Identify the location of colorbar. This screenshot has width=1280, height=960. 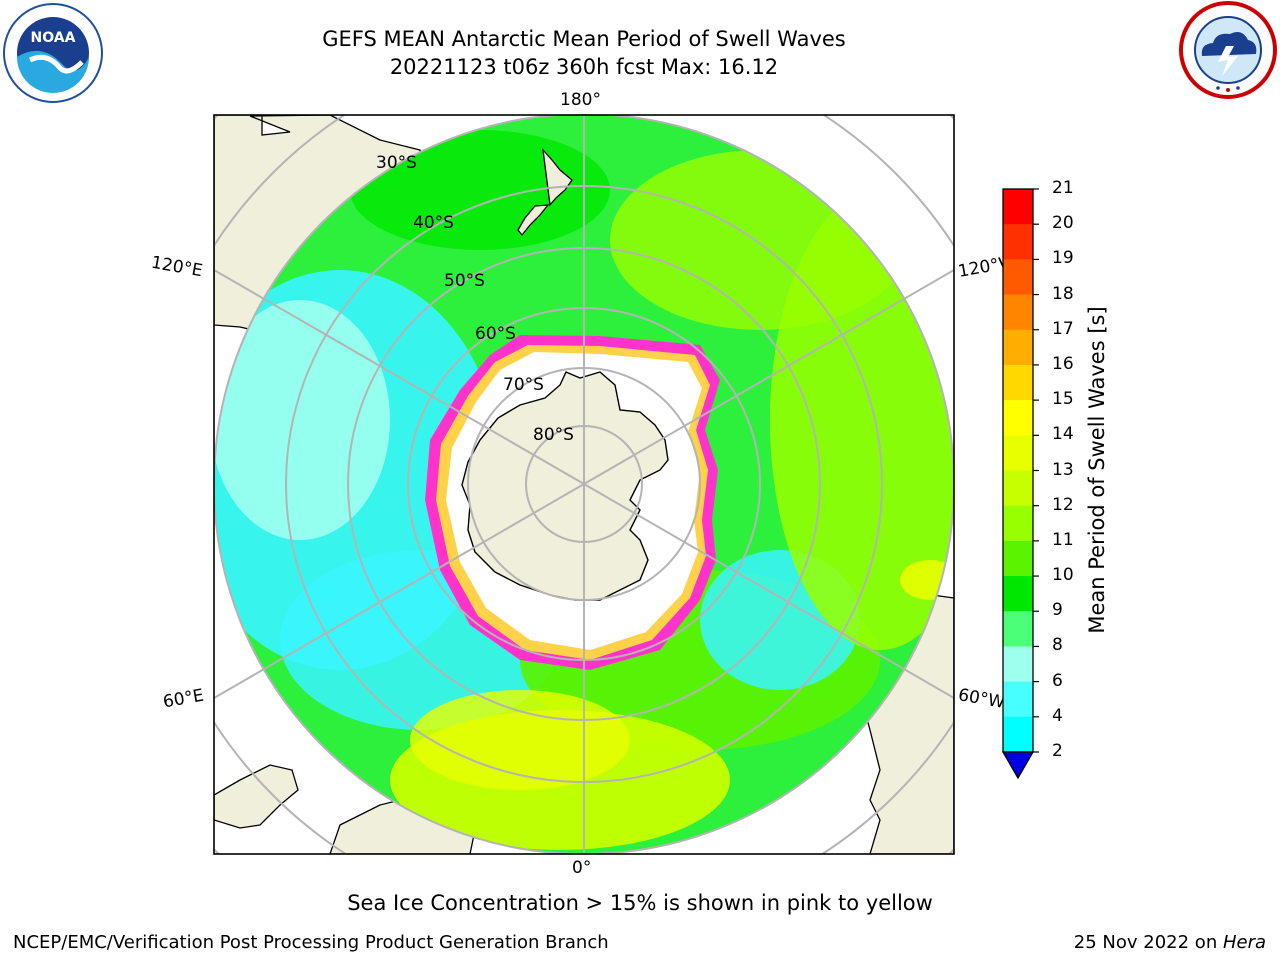
(1020, 484).